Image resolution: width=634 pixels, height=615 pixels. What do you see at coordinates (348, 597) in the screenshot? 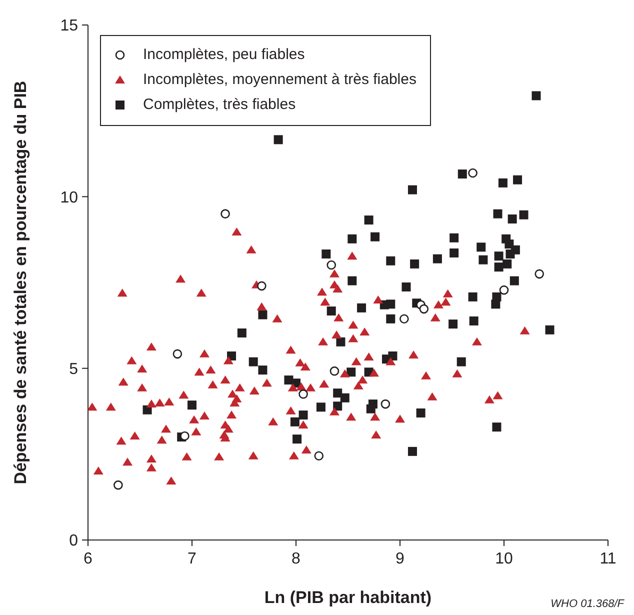
I see `x-axis-title: Ln (PIB par habitant)` at bounding box center [348, 597].